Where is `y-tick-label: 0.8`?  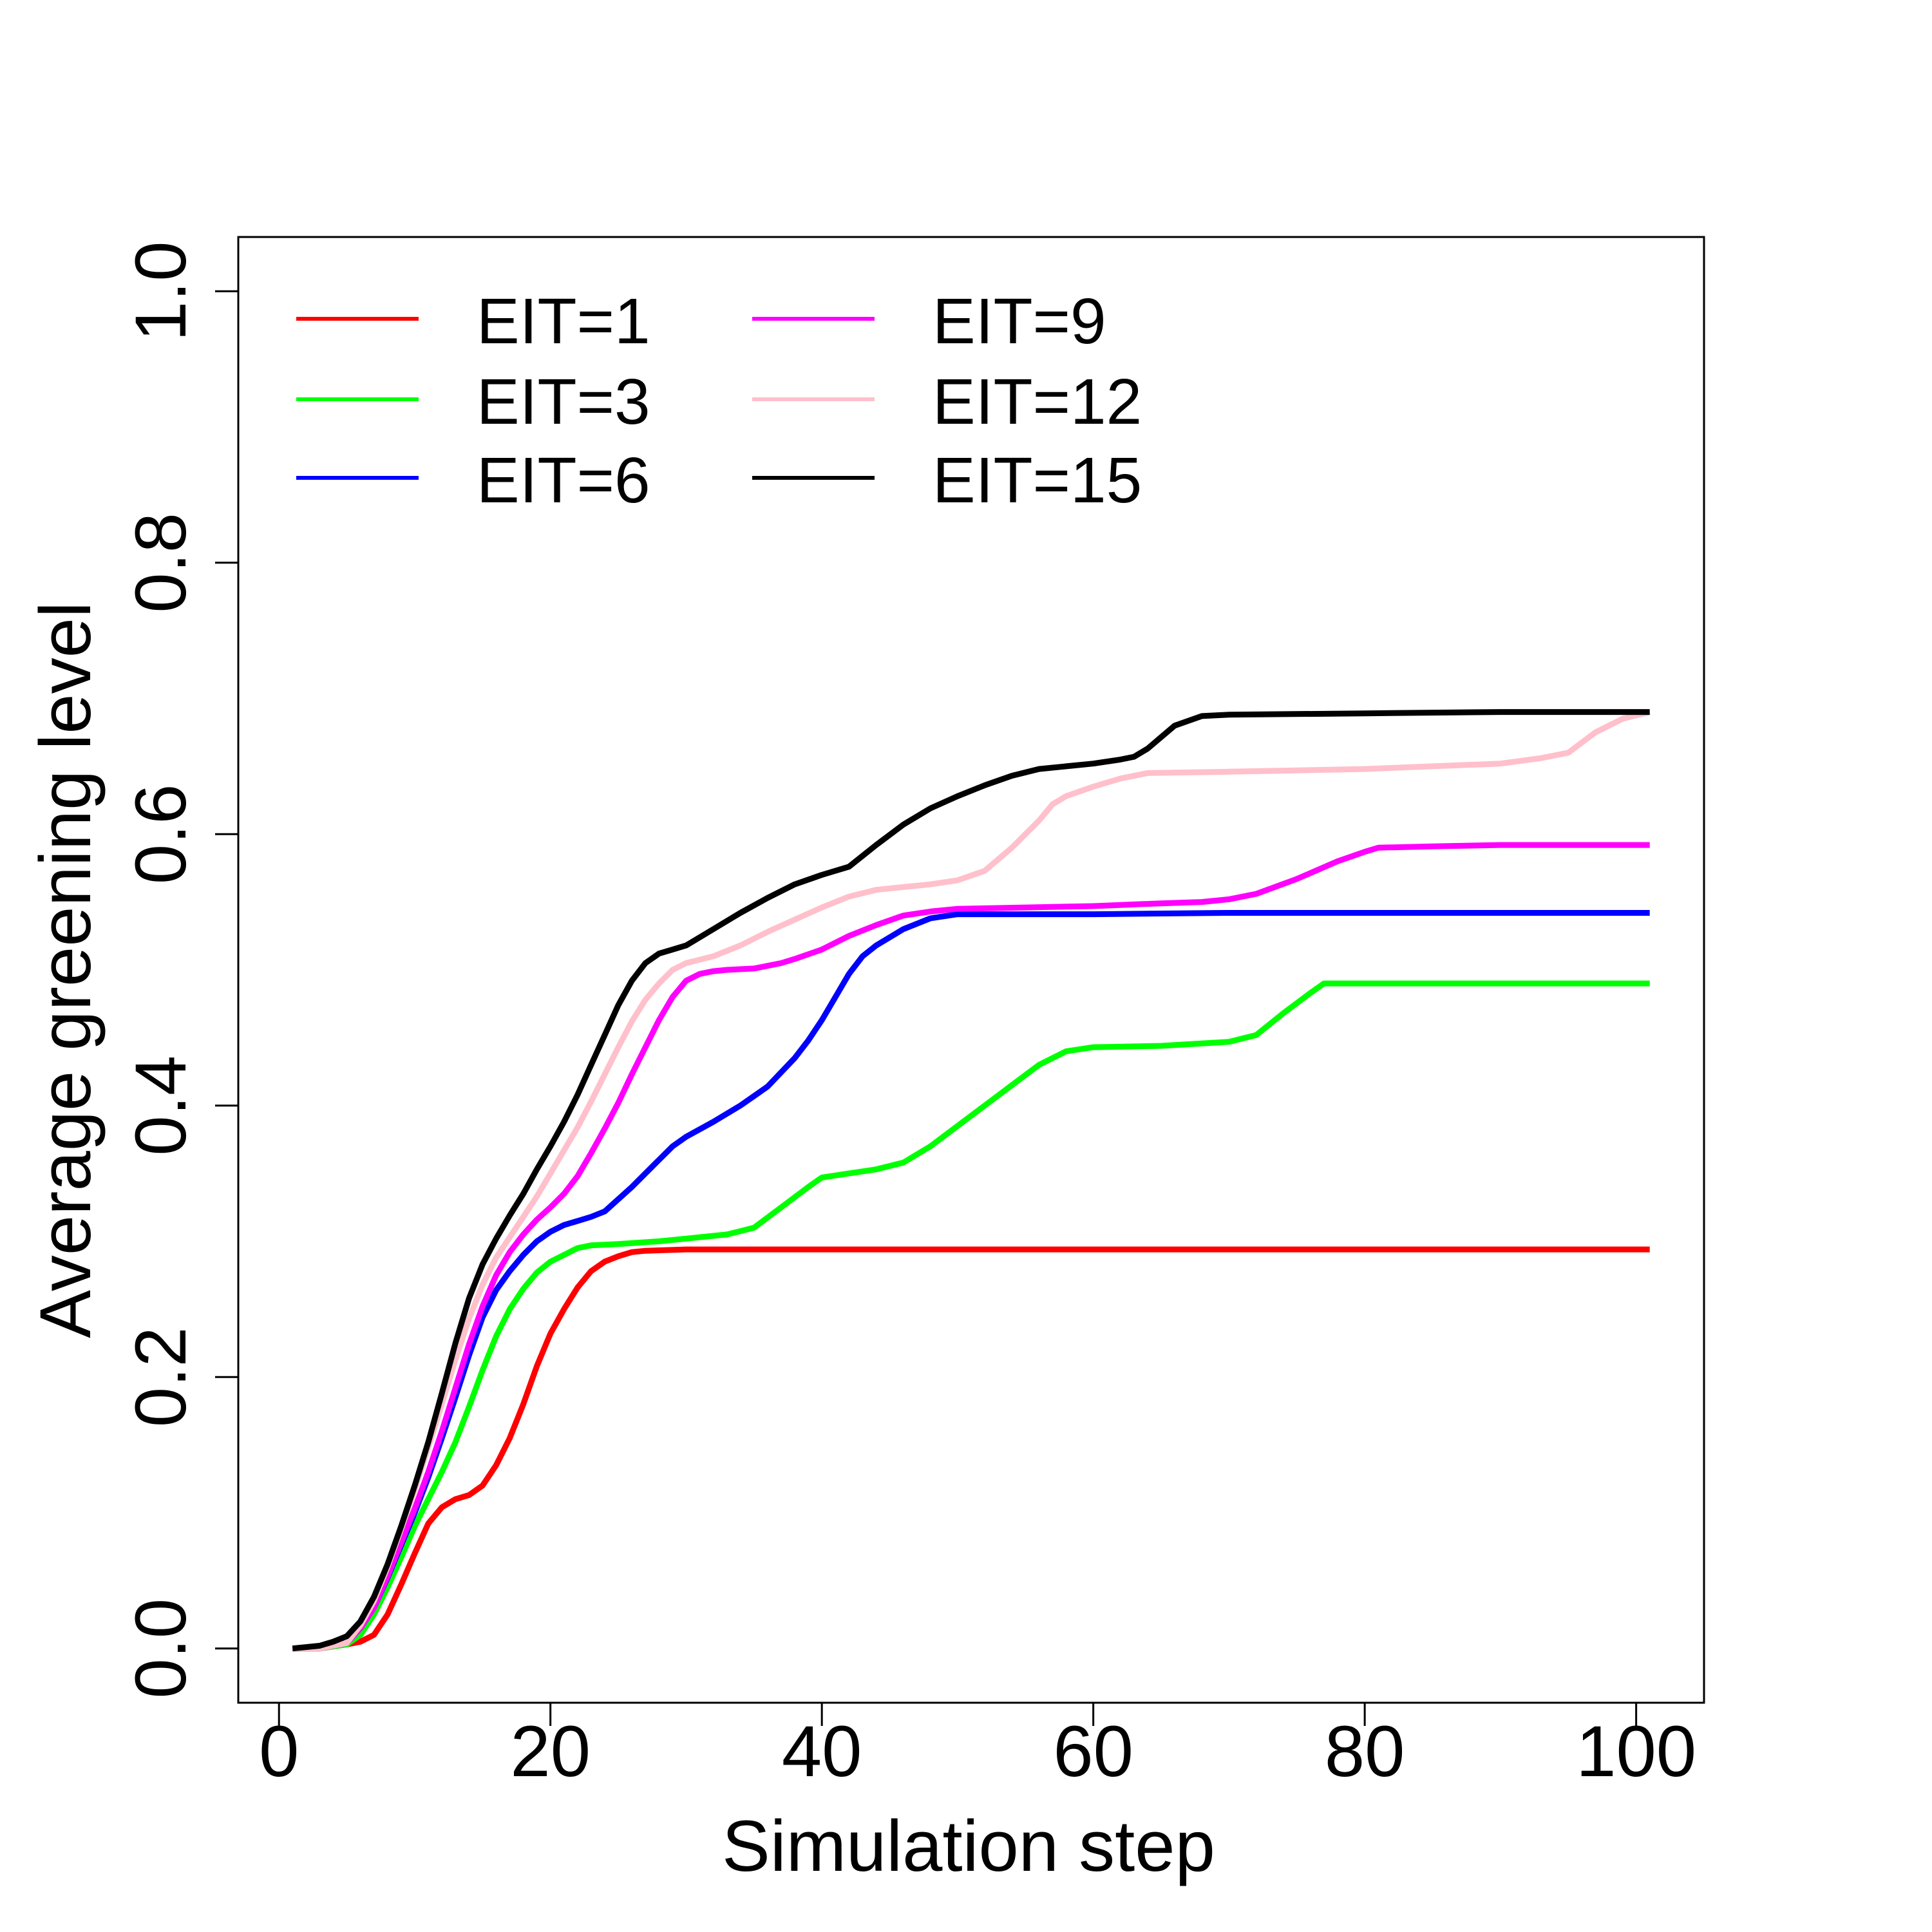 y-tick-label: 0.8 is located at coordinates (160, 563).